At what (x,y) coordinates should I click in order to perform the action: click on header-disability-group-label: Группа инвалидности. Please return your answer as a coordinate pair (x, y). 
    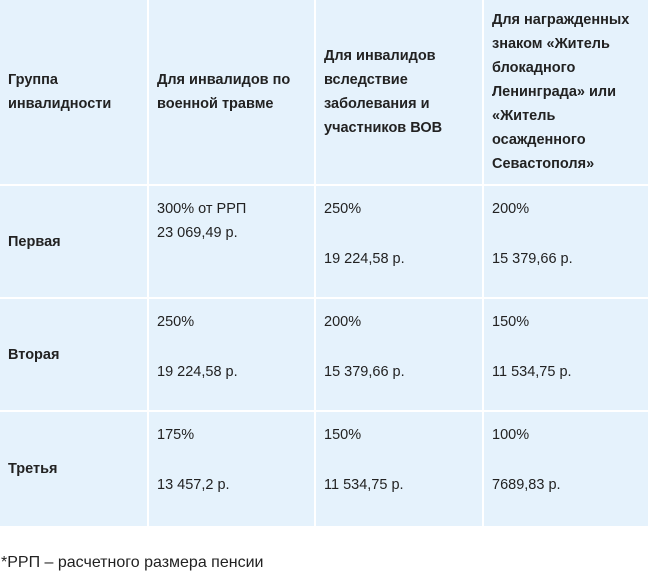
    Looking at the image, I should click on (60, 92).